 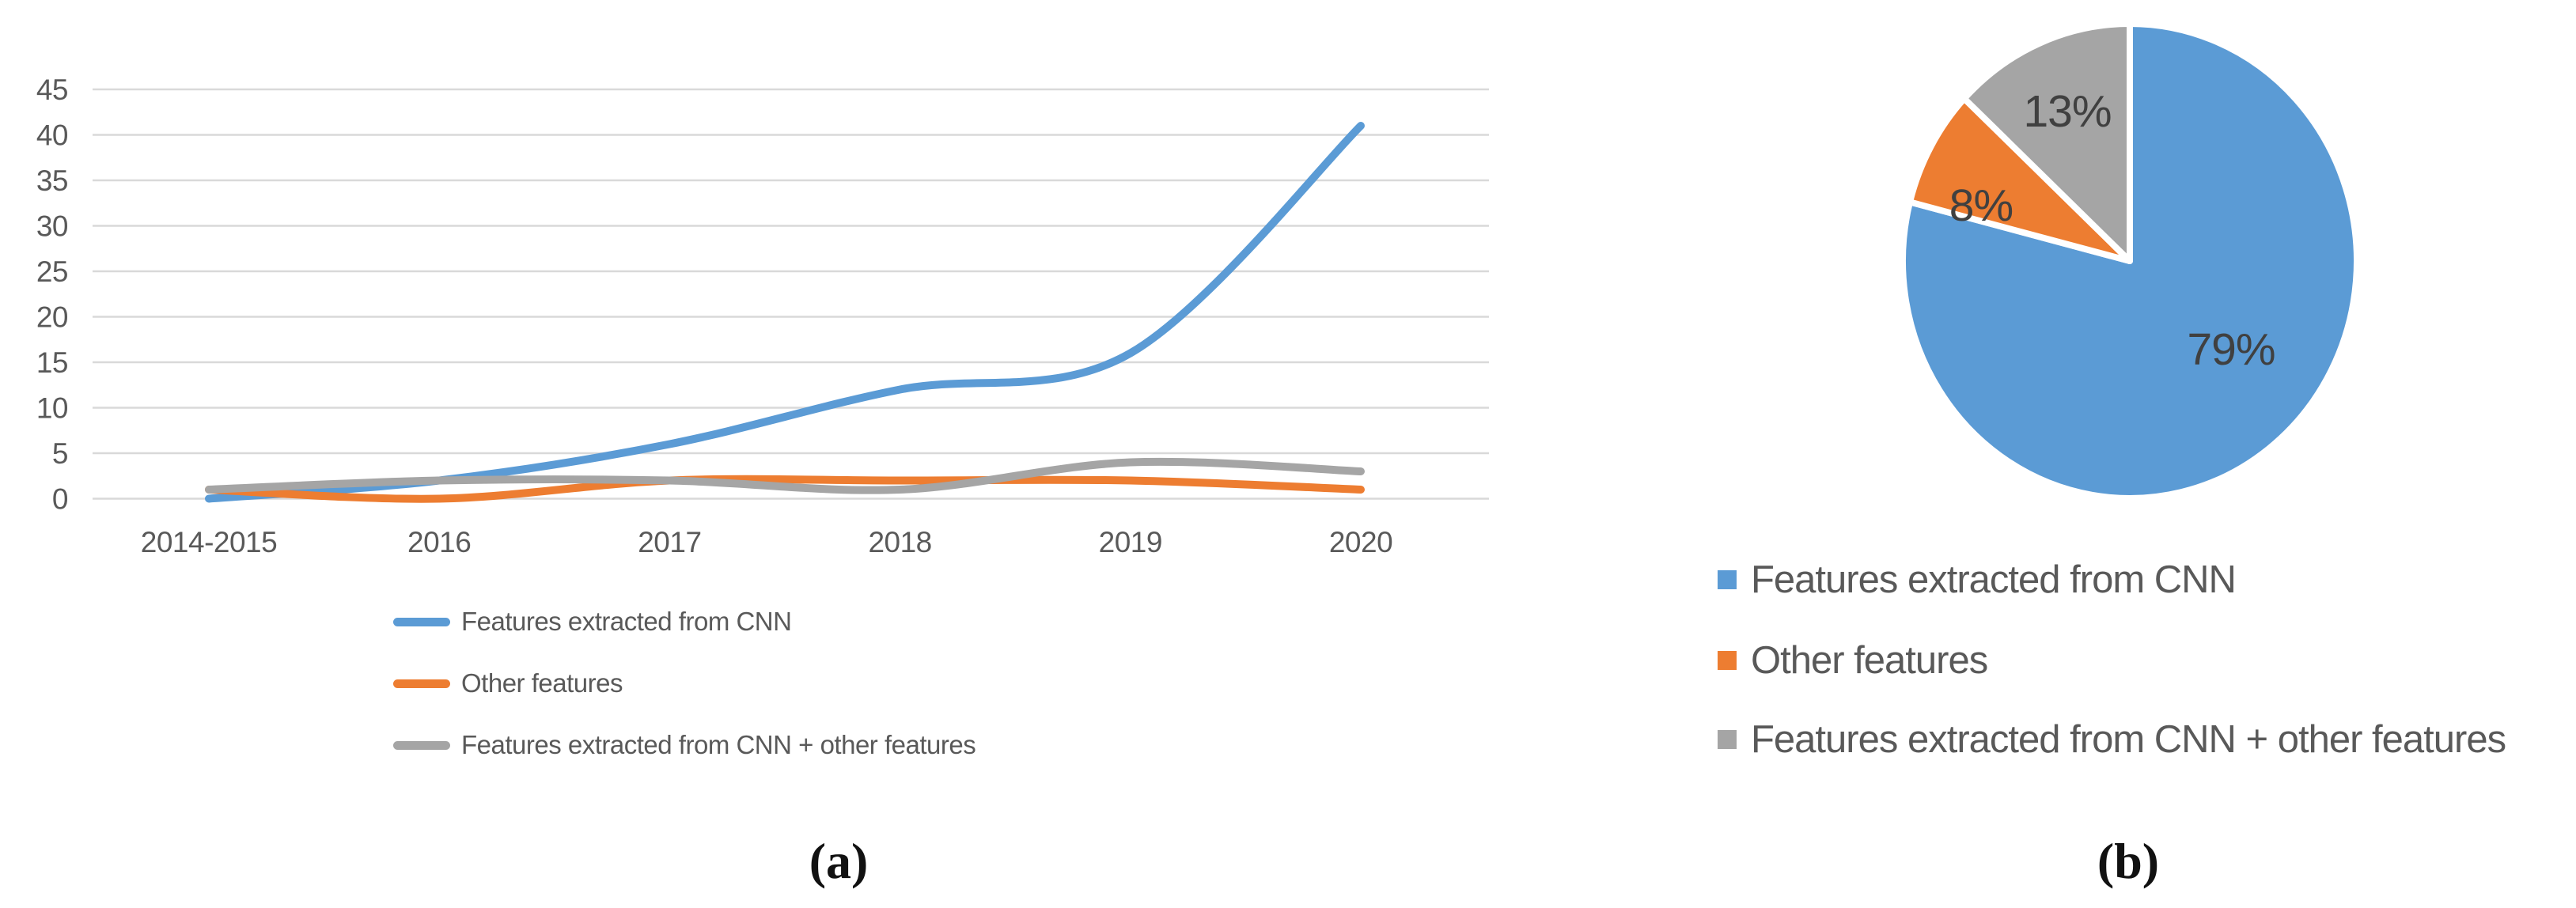 What do you see at coordinates (2128, 861) in the screenshot?
I see `caption-b: (b)` at bounding box center [2128, 861].